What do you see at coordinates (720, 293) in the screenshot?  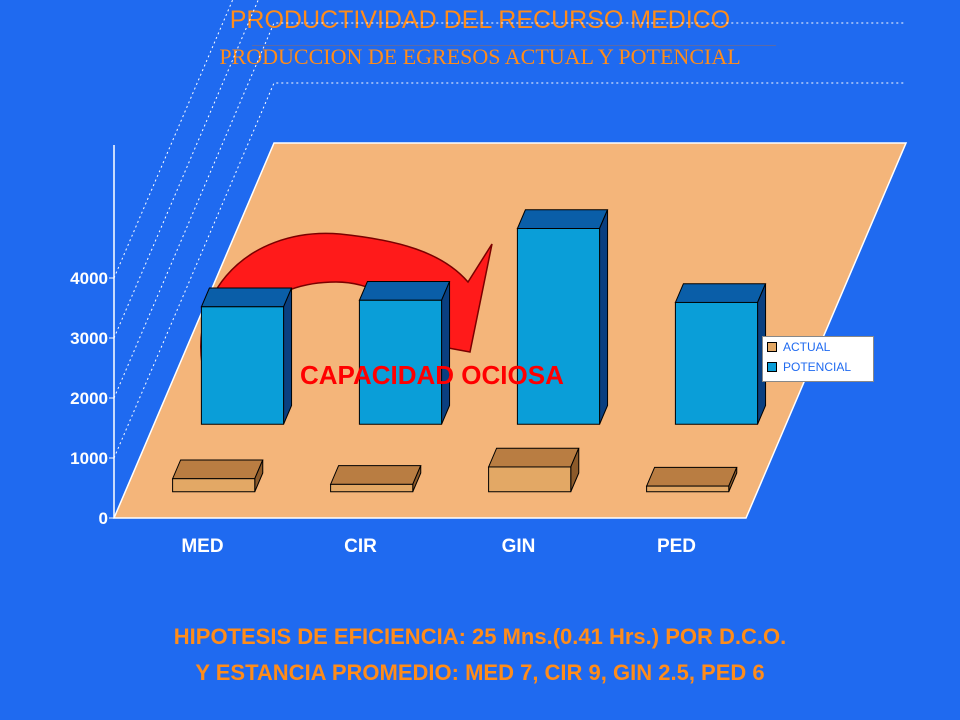 I see `bar-potencial-ped-top` at bounding box center [720, 293].